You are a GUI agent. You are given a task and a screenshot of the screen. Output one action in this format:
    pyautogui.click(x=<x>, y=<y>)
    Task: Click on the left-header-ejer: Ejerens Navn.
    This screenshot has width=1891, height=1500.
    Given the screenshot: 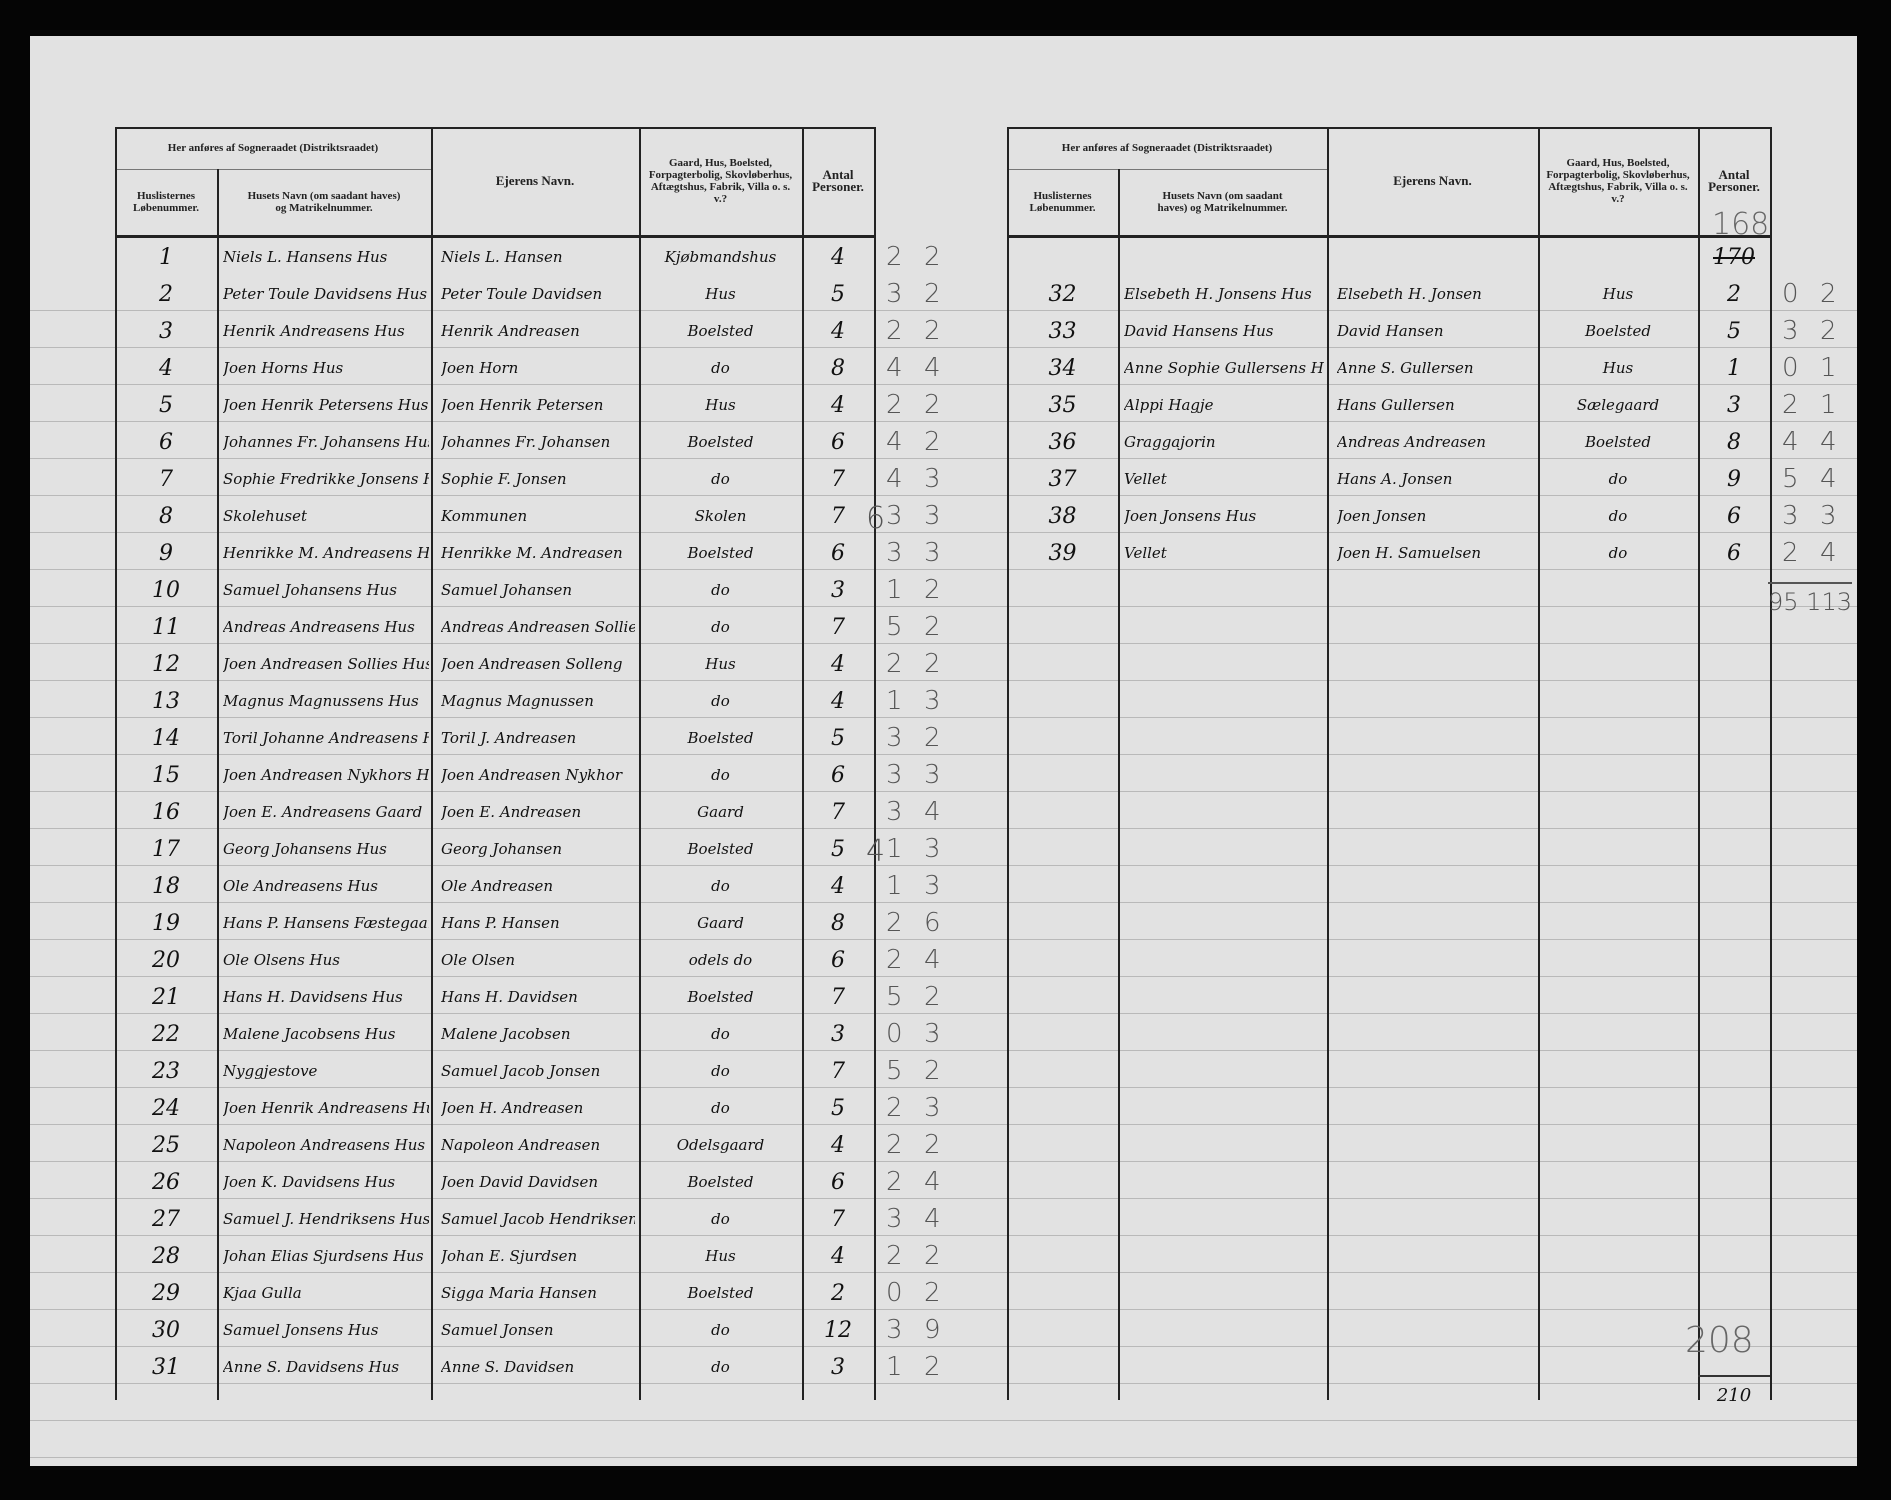 What is the action you would take?
    pyautogui.click(x=535, y=180)
    